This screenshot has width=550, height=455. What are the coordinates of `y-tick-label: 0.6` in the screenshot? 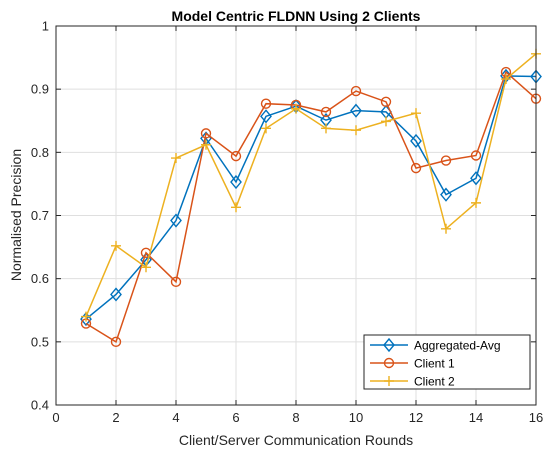 It's located at (40, 278).